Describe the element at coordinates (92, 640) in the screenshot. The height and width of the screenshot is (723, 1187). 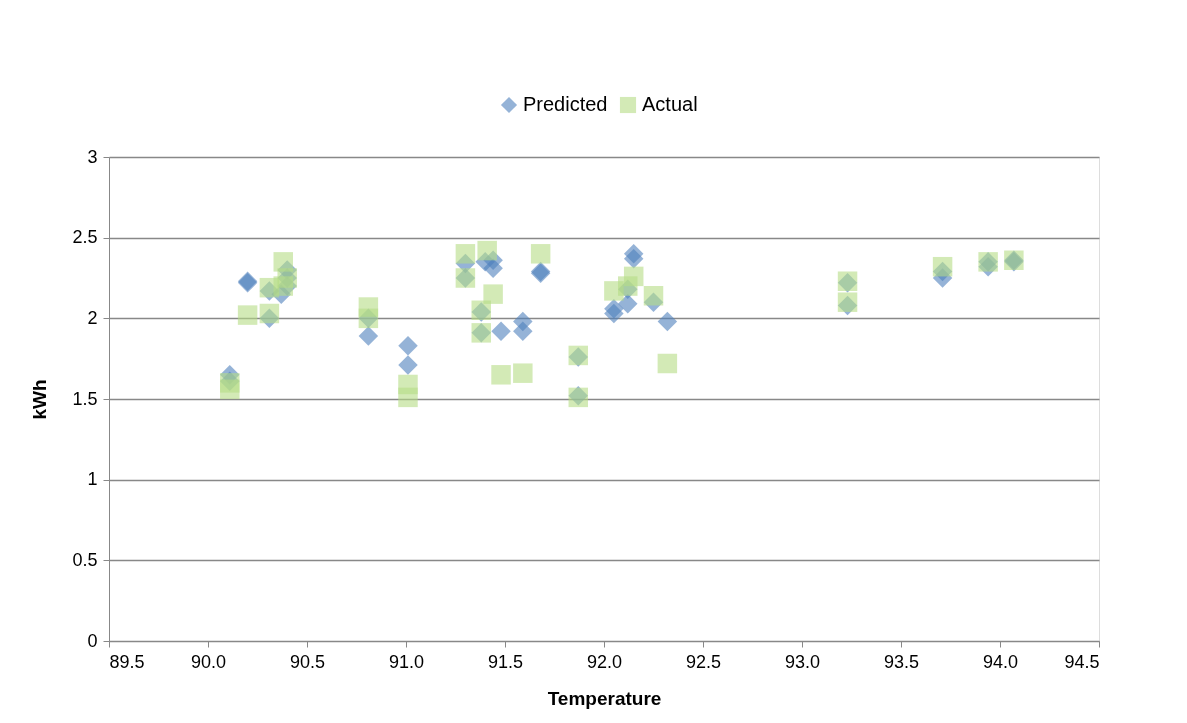
I see `y-tick-label: 0` at that location.